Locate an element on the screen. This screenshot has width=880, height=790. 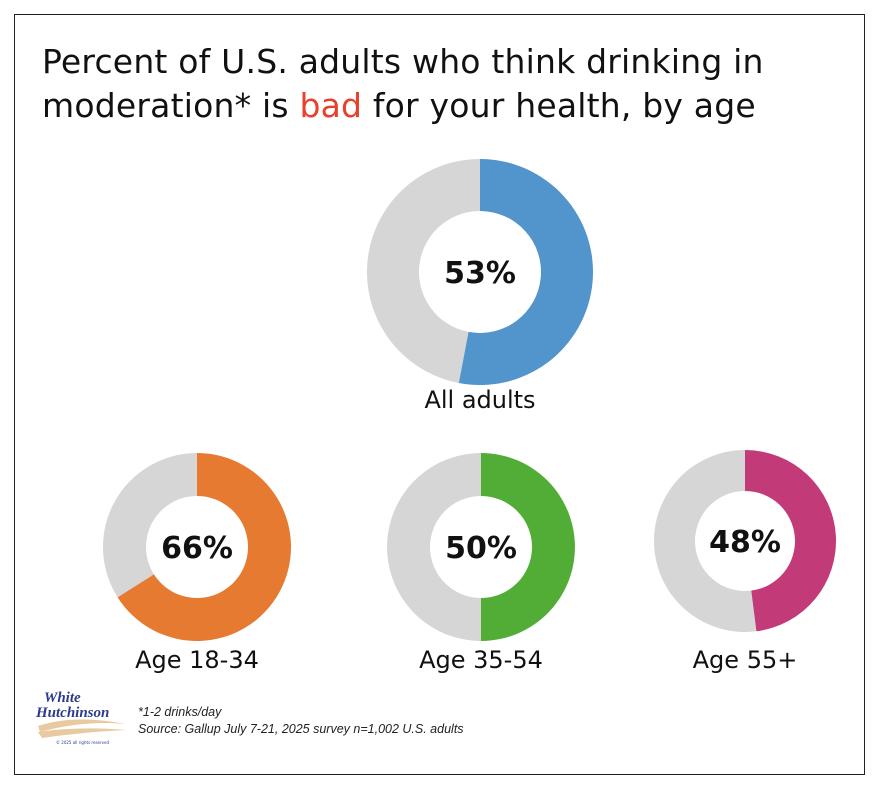
category-label-all-adults: All adults is located at coordinates (479, 400).